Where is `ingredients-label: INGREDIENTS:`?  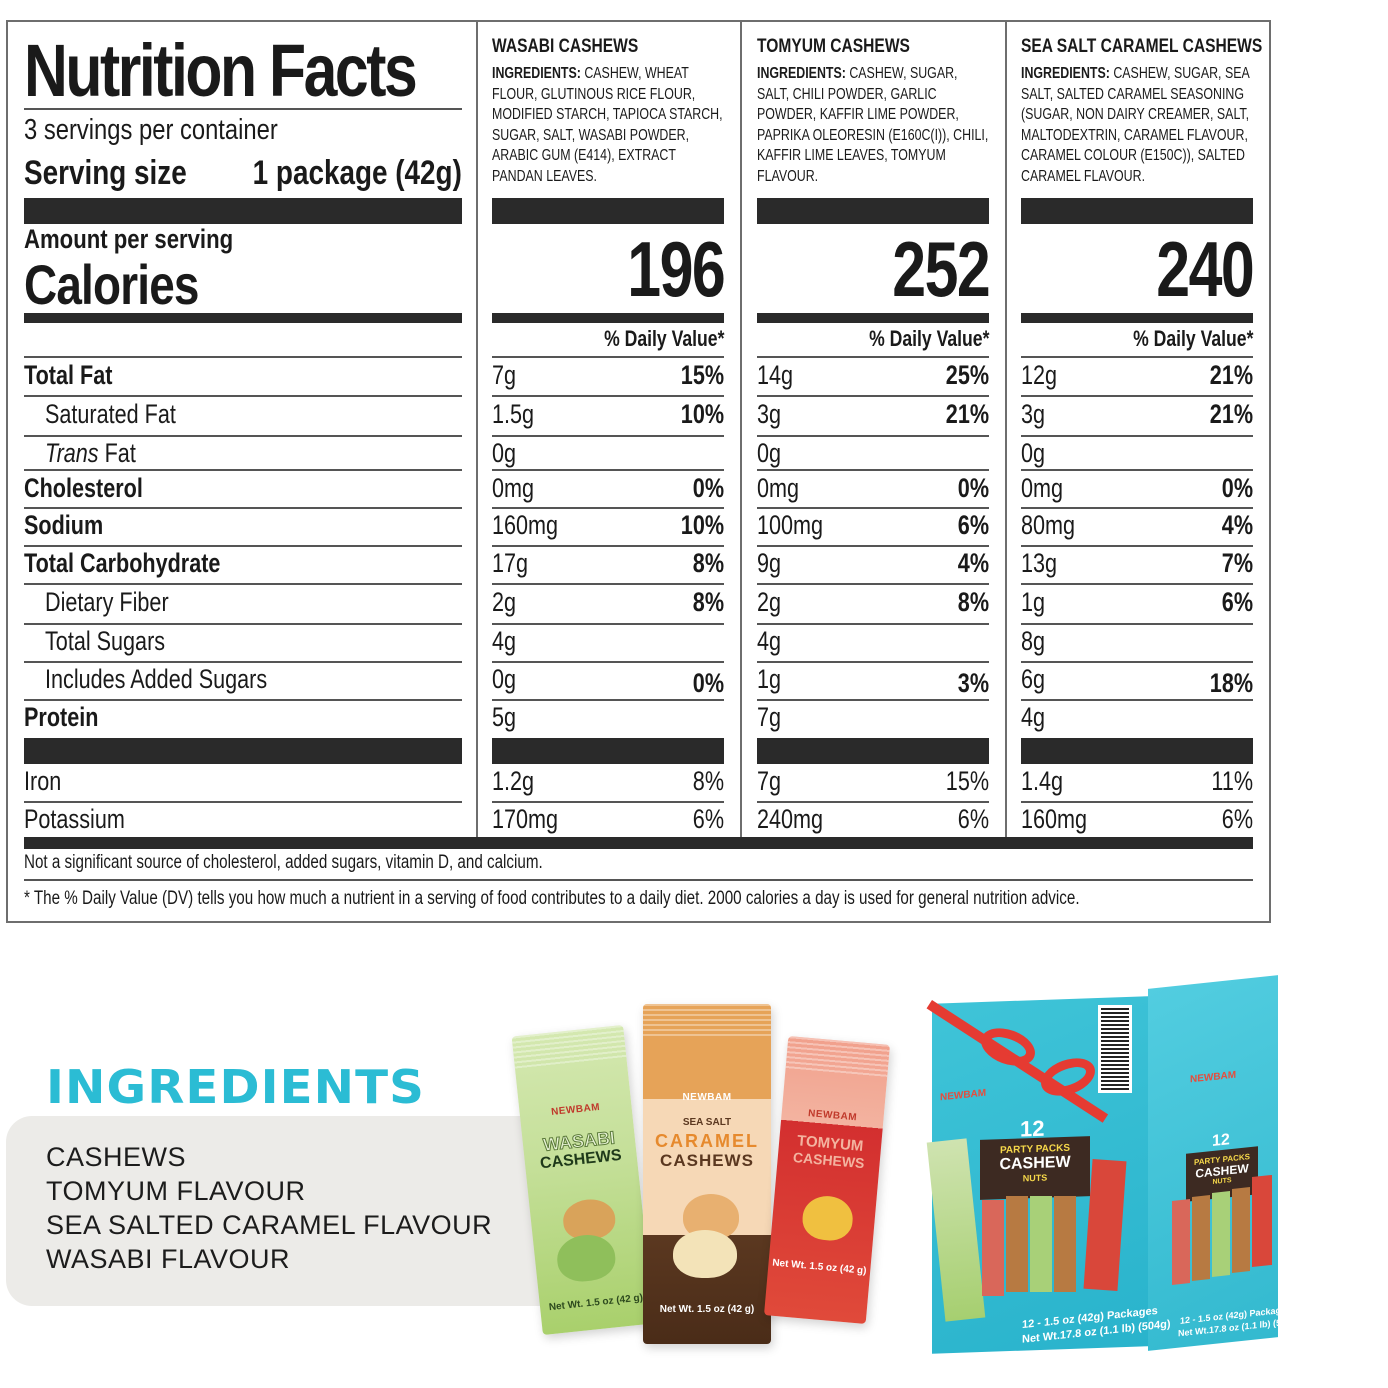 ingredients-label: INGREDIENTS: is located at coordinates (536, 73).